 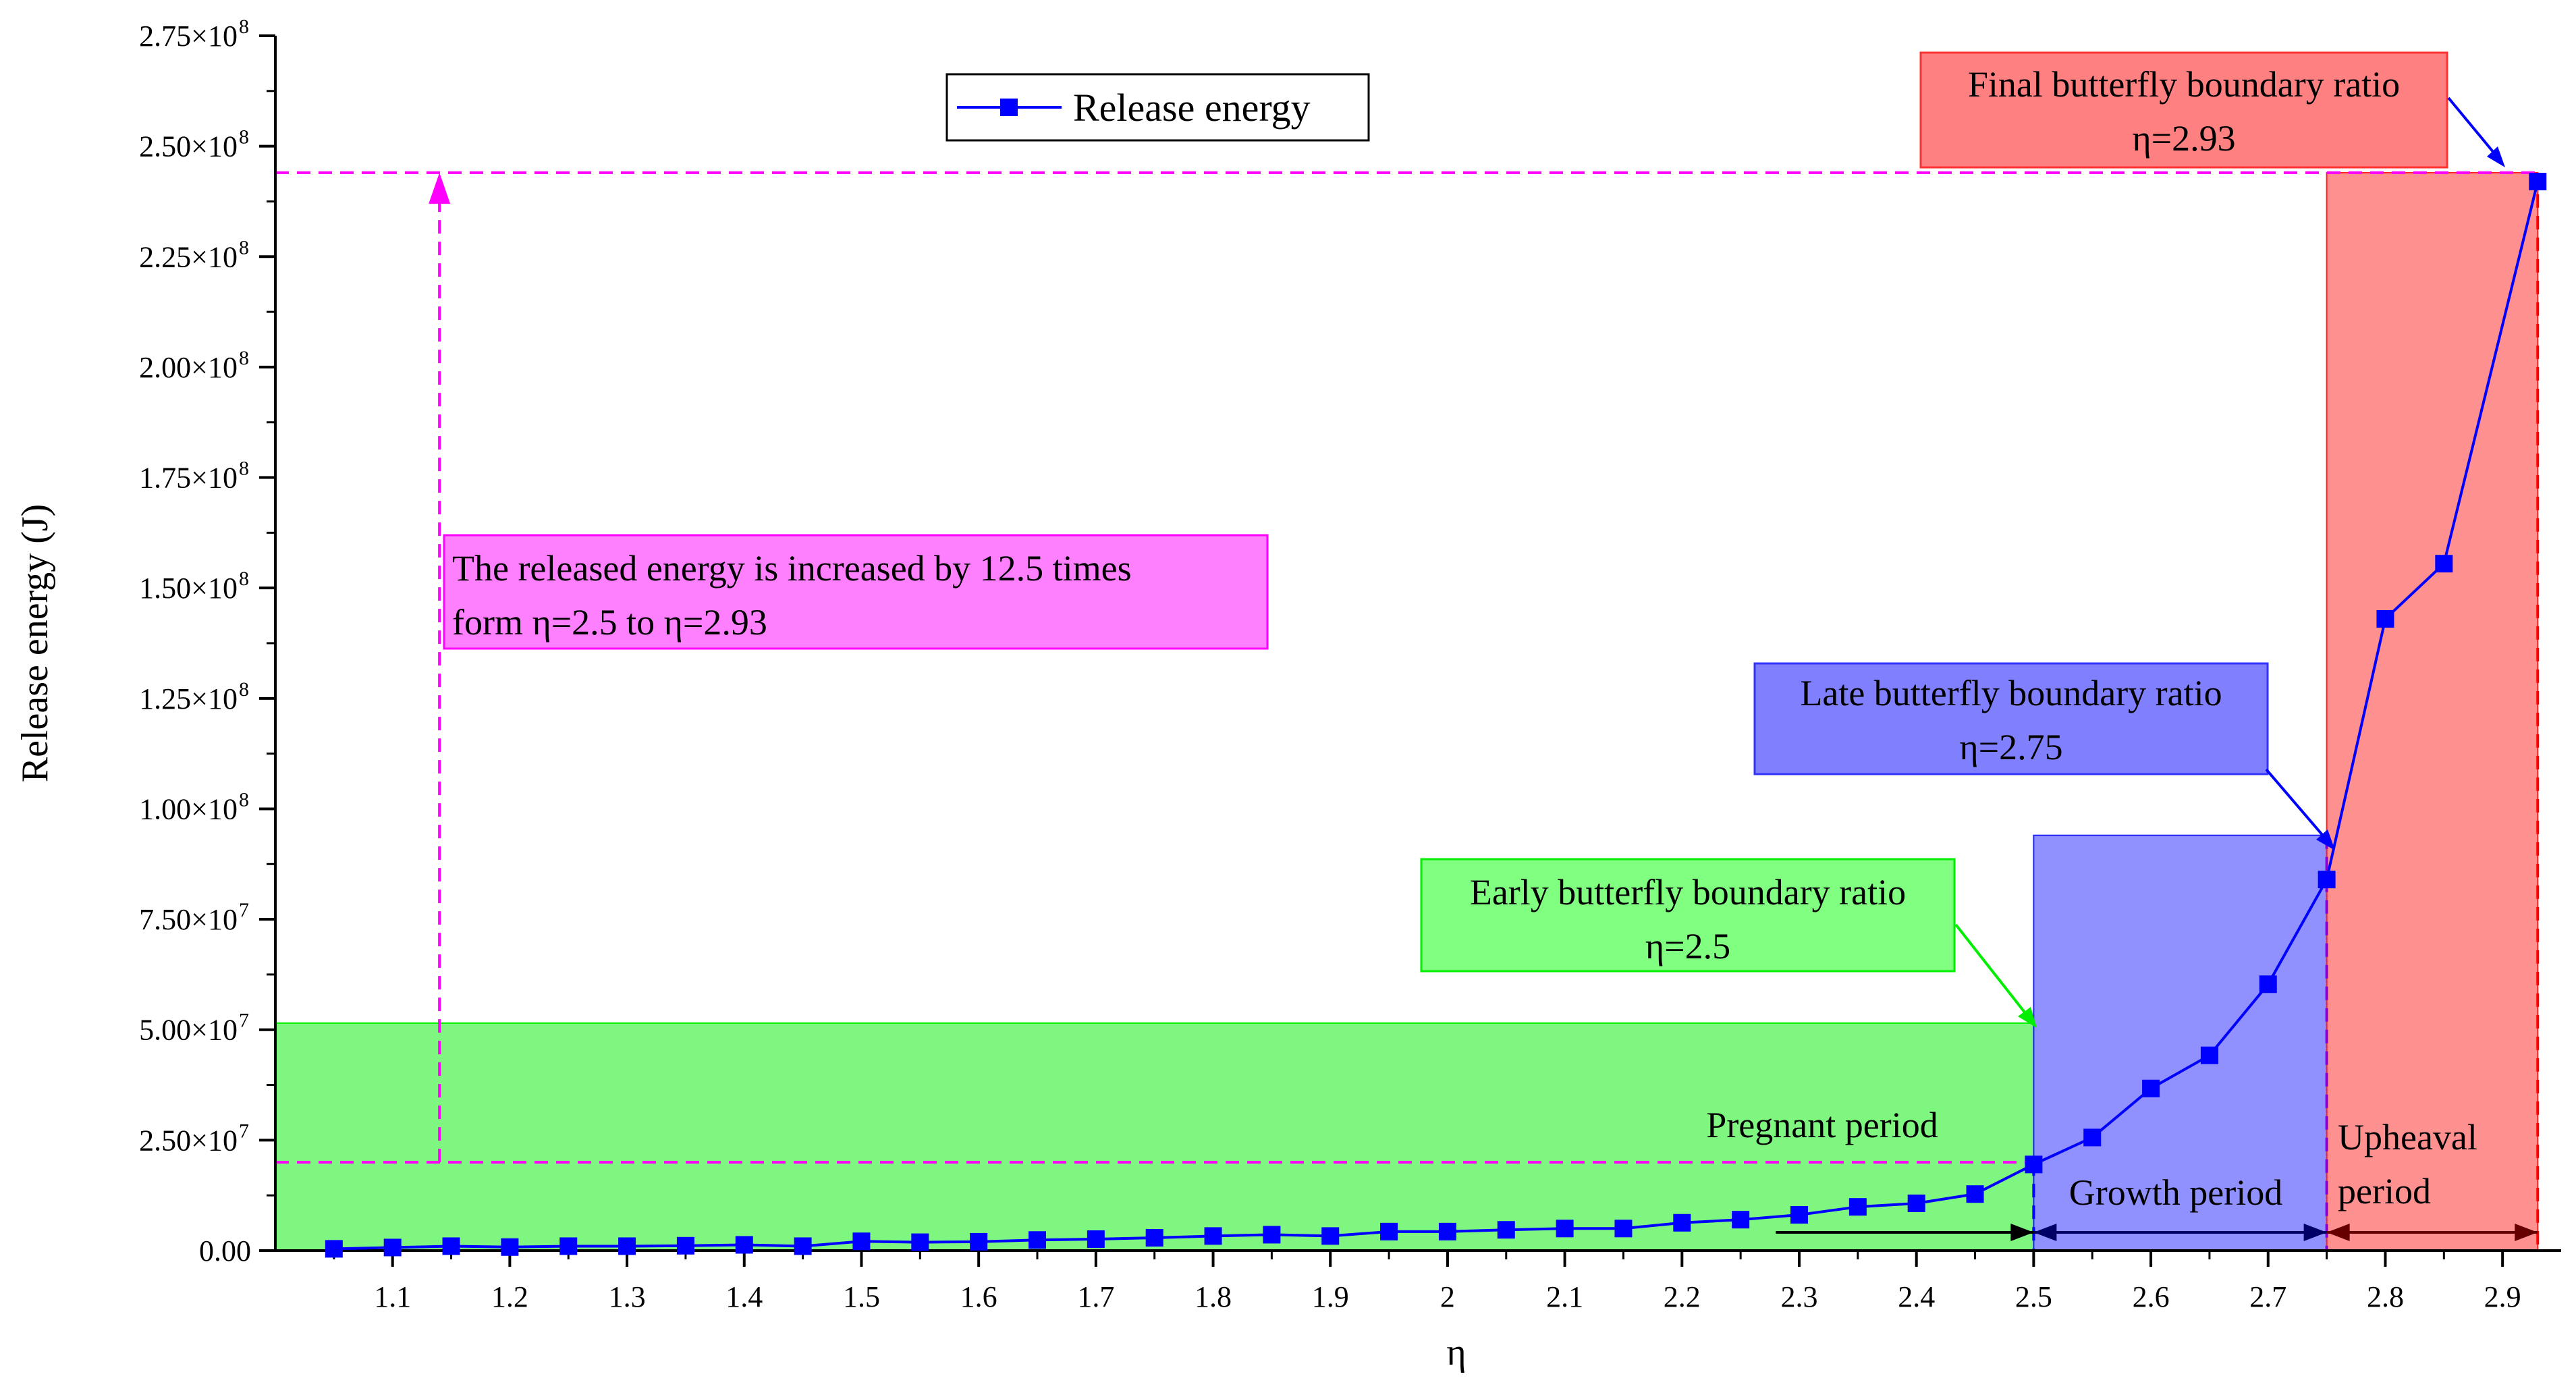 I want to click on legend-marker, so click(x=1009, y=107).